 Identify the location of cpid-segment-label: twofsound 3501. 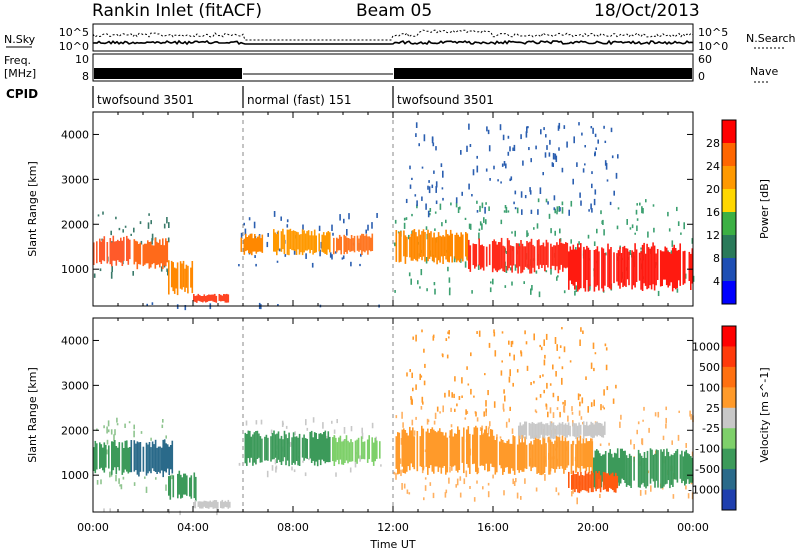
(445, 100).